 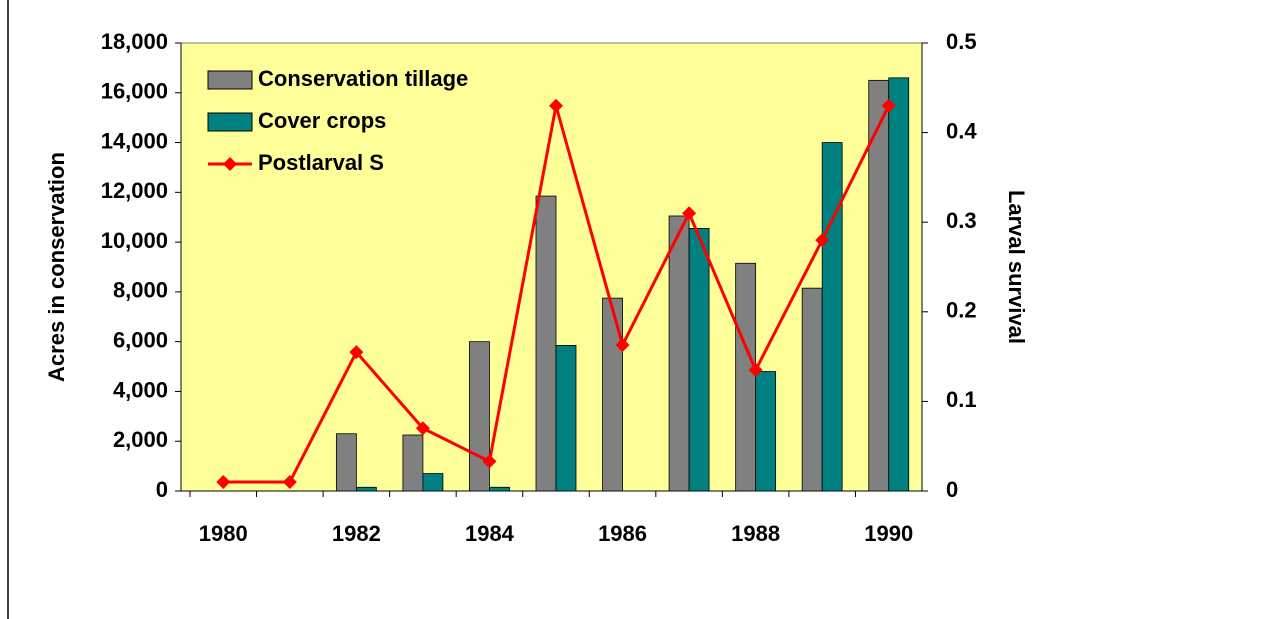 What do you see at coordinates (140, 290) in the screenshot?
I see `y-tick-label: 8,000` at bounding box center [140, 290].